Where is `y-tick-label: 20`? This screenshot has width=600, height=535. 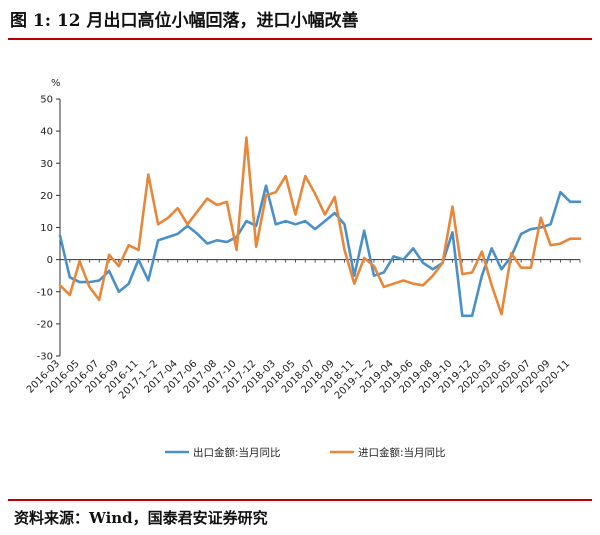
y-tick-label: 20 is located at coordinates (46, 196).